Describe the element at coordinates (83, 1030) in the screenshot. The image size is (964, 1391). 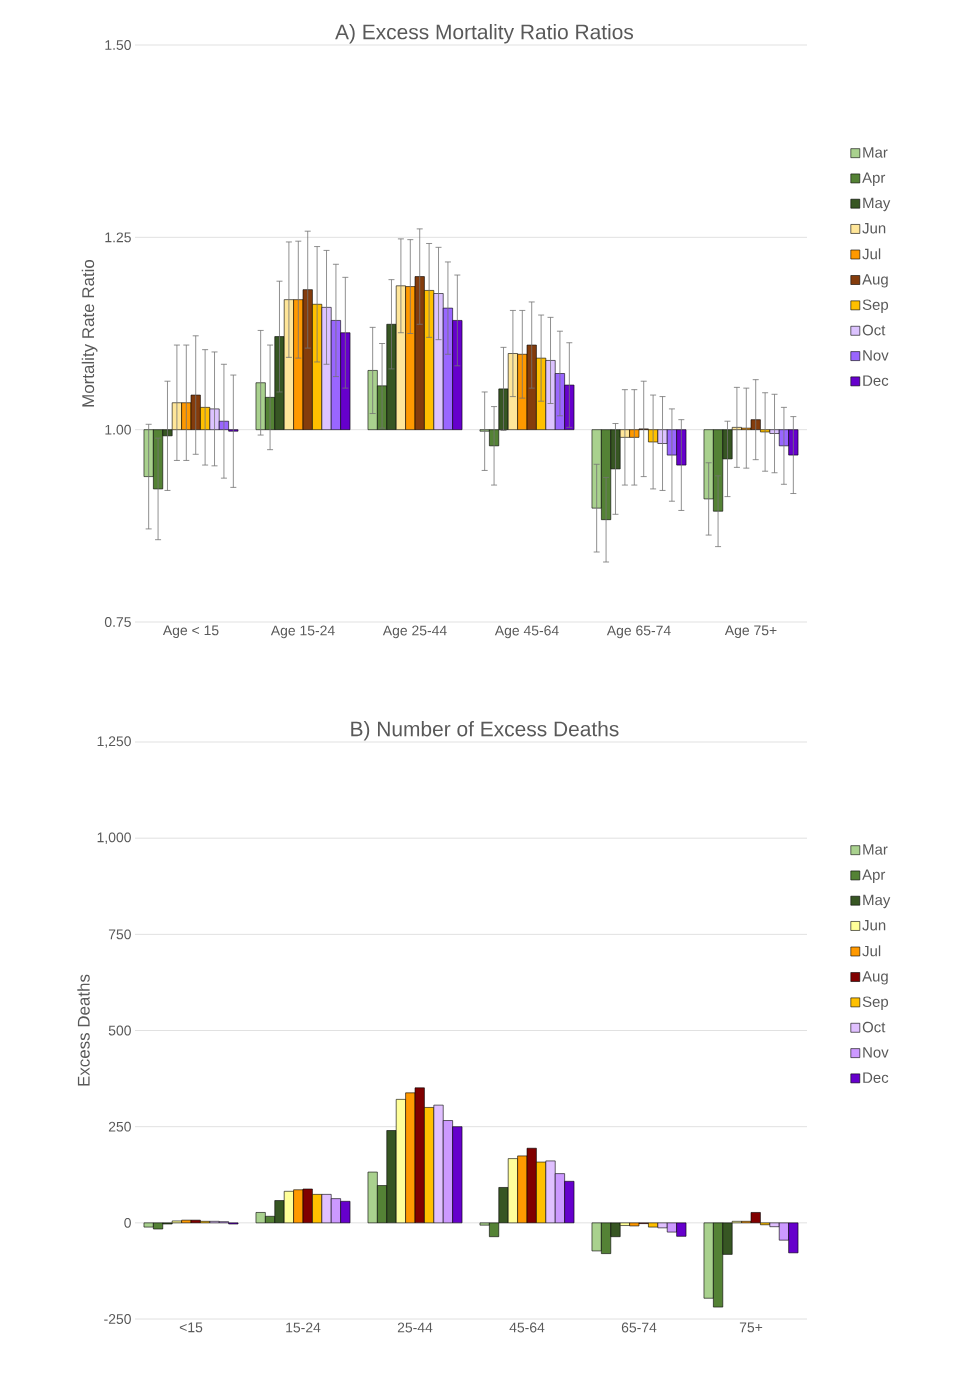
I see `y-axis-title: Excess Deaths` at that location.